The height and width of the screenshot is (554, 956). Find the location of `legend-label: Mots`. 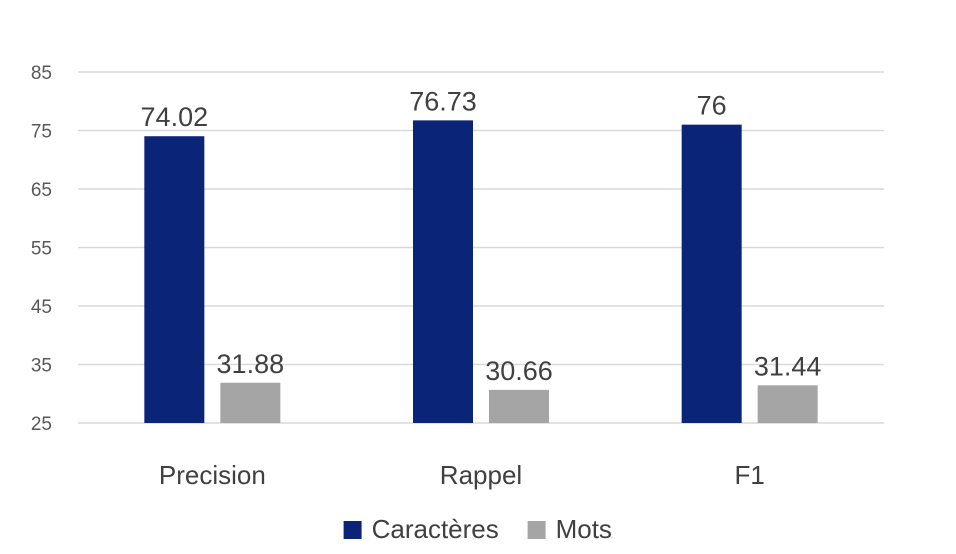

legend-label: Mots is located at coordinates (584, 529).